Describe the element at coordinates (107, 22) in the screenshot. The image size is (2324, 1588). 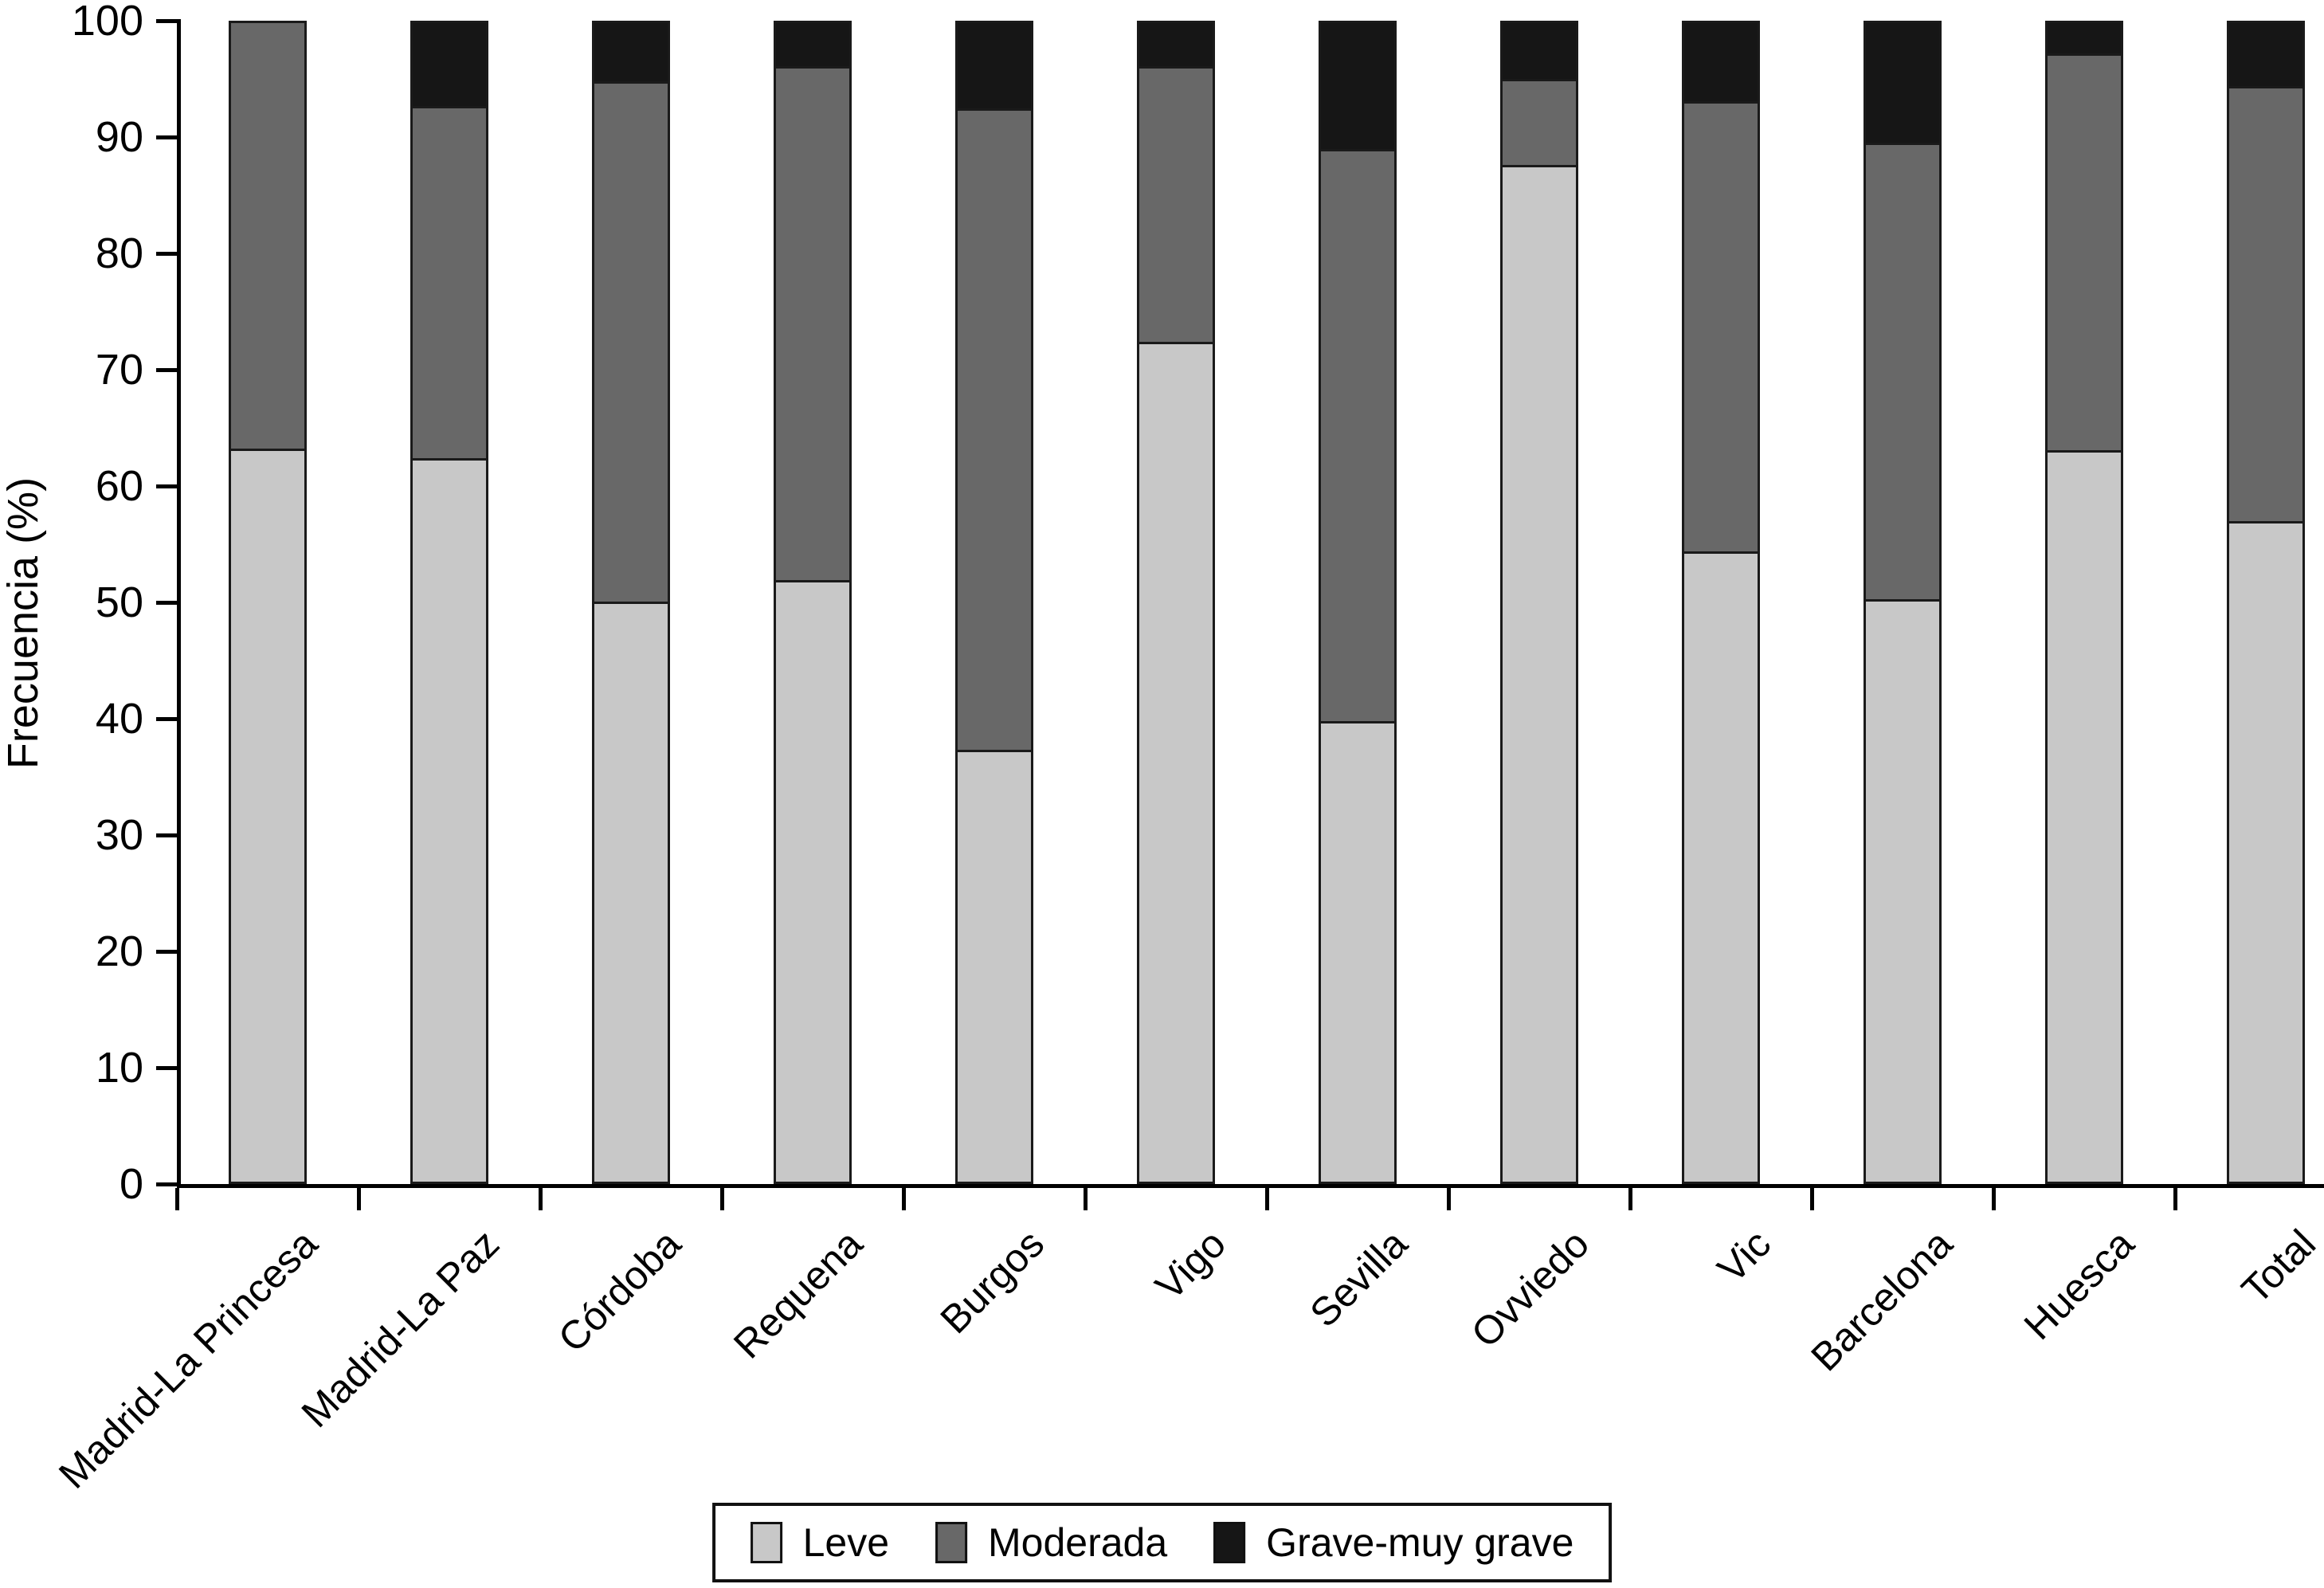
I see `y-axis-tick-label-100: 100` at that location.